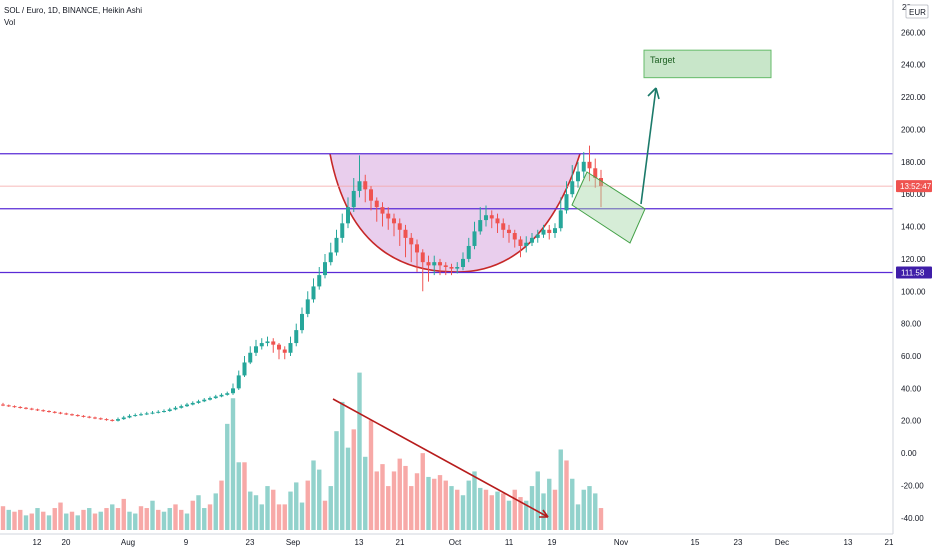 This screenshot has width=932, height=550. What do you see at coordinates (455, 213) in the screenshot?
I see `cup-curve` at bounding box center [455, 213].